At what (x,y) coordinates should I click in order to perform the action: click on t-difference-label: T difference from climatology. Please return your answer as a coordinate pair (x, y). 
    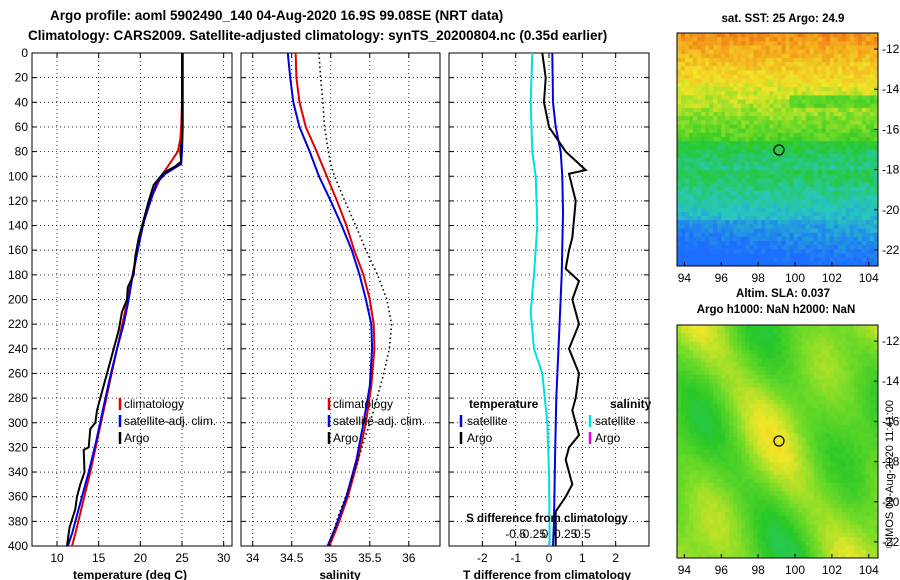
    Looking at the image, I should click on (547, 574).